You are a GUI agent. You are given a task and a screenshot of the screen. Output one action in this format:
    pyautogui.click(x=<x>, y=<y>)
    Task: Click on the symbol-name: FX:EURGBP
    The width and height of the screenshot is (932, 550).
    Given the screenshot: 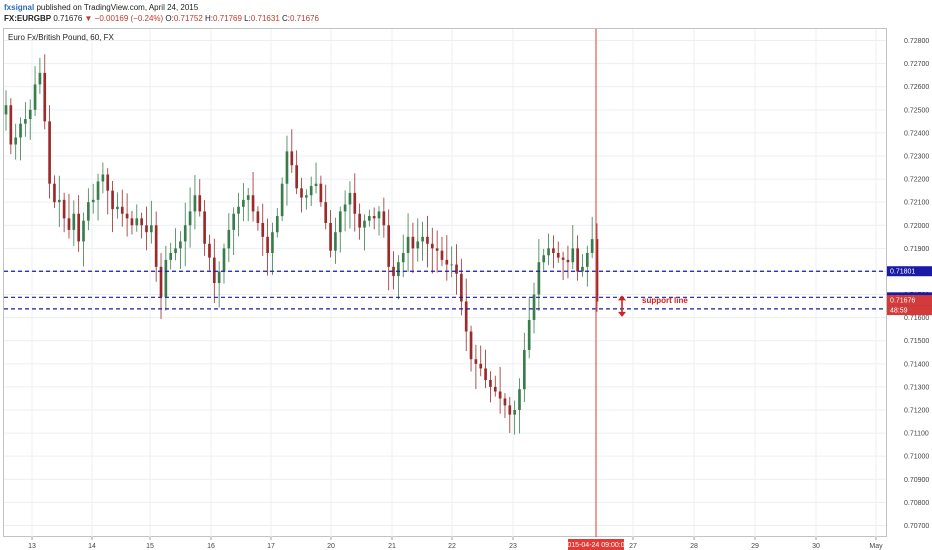 What is the action you would take?
    pyautogui.click(x=28, y=18)
    